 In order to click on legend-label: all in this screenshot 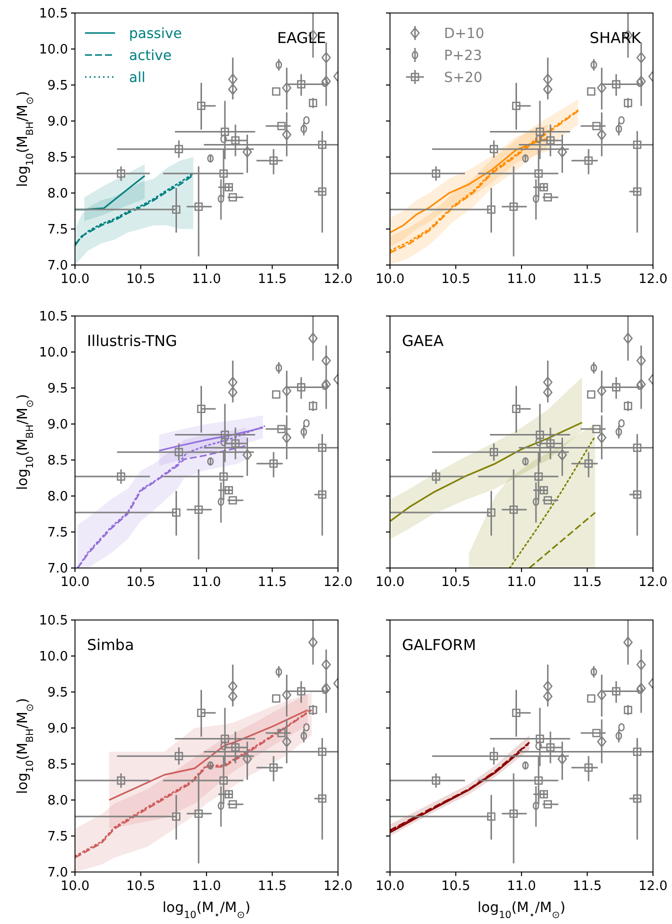, I will do `click(137, 78)`.